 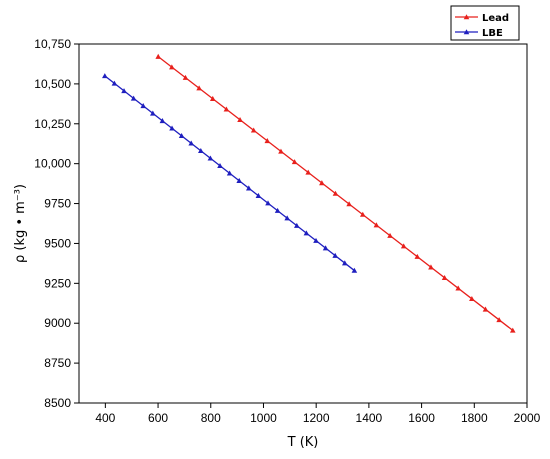 I want to click on x-tick-label: 2000, so click(x=527, y=418).